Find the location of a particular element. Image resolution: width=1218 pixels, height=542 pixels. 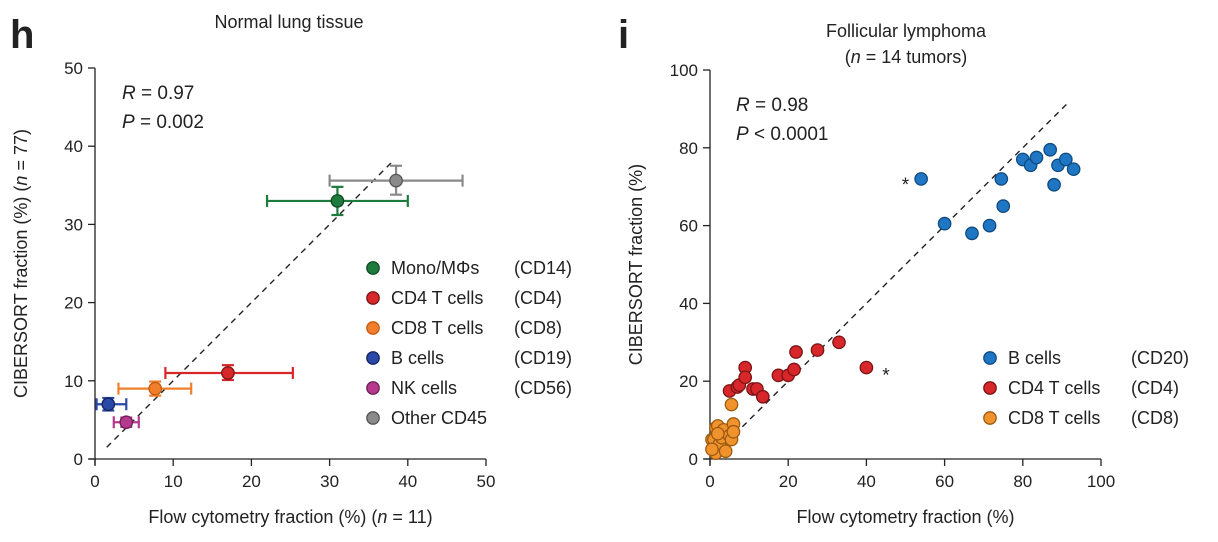

x-tick-label: 100 is located at coordinates (1101, 481).